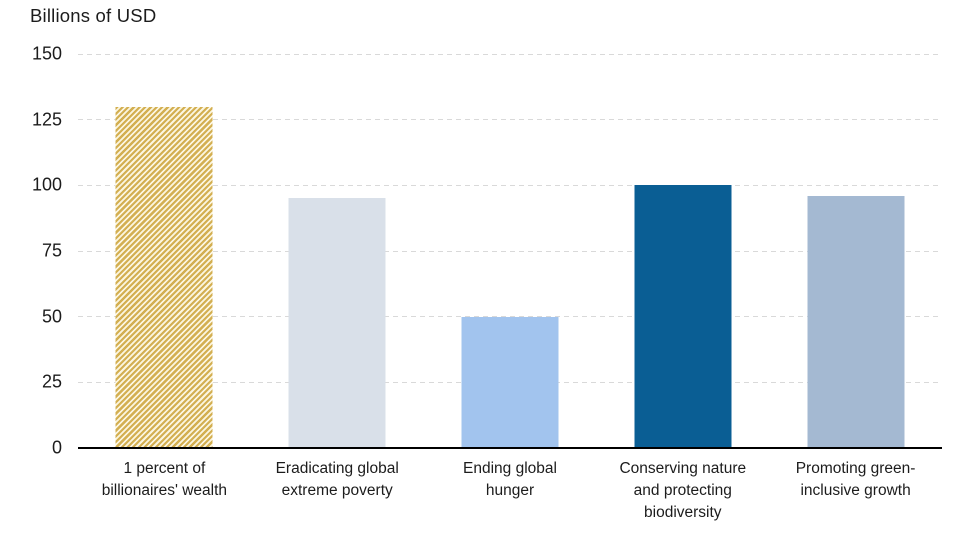 The width and height of the screenshot is (960, 545). I want to click on x-axis-line, so click(510, 448).